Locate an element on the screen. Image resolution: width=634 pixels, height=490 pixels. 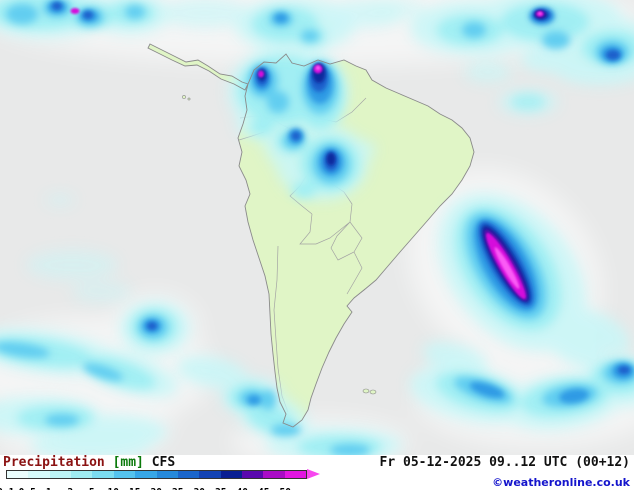
parameter-label: Precipitation is located at coordinates (54, 462).